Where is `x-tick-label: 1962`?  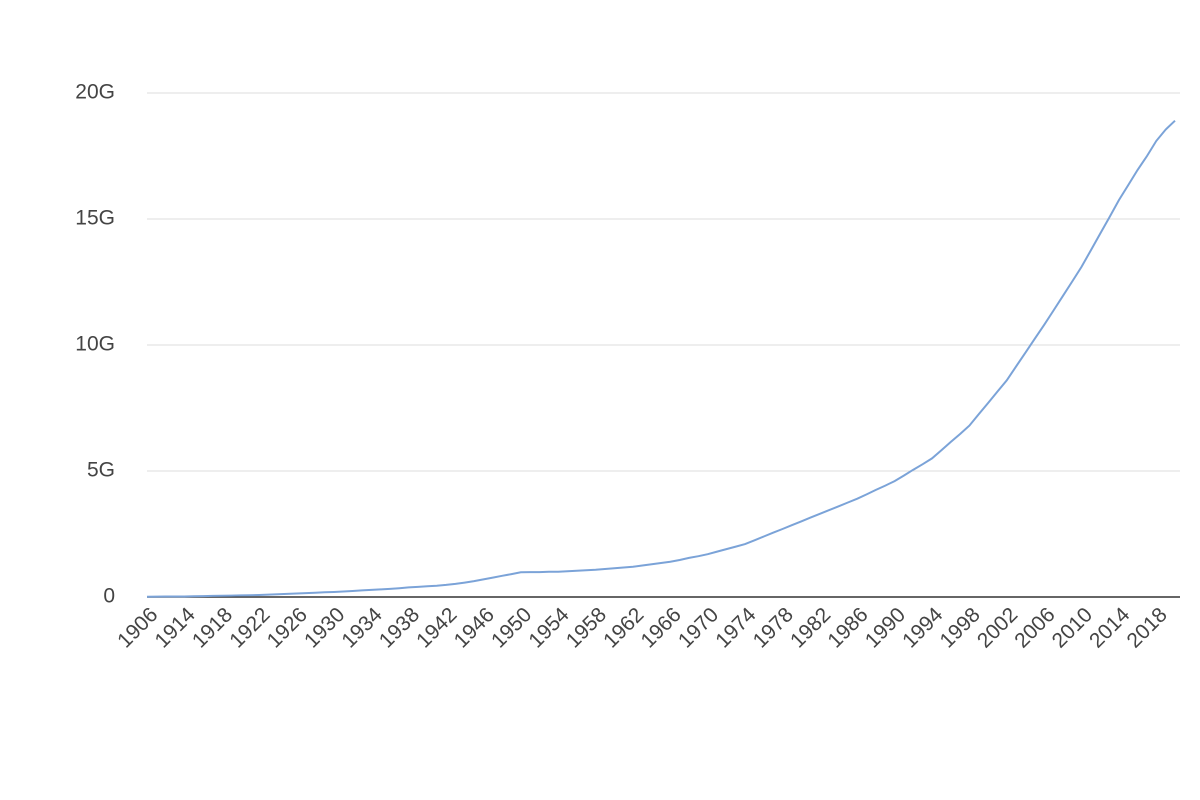 x-tick-label: 1962 is located at coordinates (623, 627).